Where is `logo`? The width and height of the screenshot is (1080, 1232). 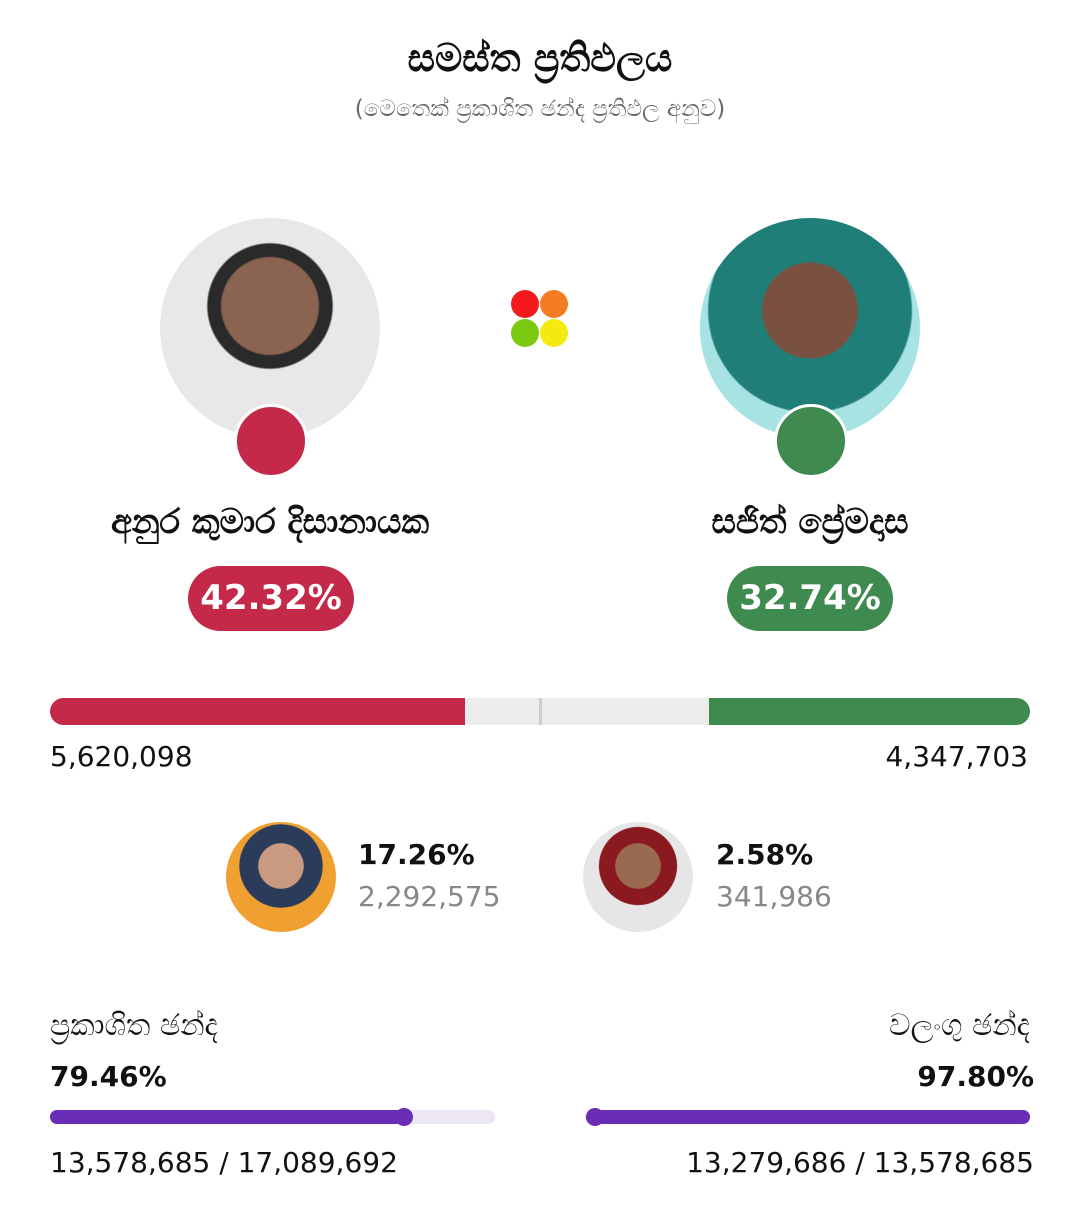 logo is located at coordinates (539, 318).